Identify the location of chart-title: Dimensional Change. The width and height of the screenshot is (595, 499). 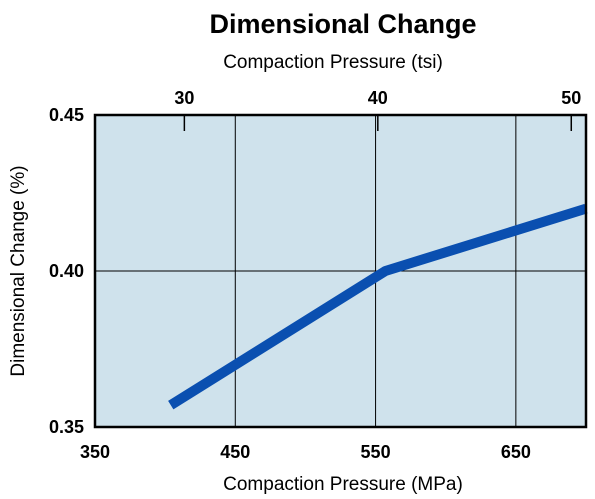
(342, 24).